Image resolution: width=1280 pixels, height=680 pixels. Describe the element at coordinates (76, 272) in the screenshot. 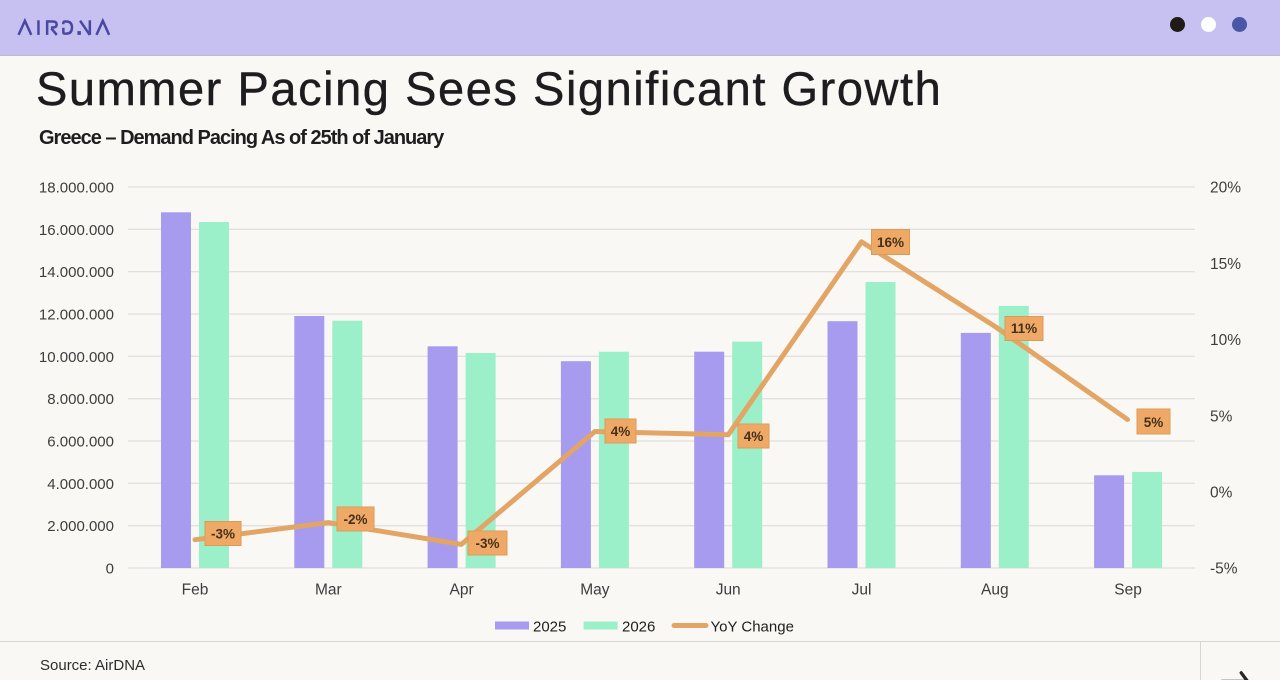

I see `svg-text: 14.000.000` at that location.